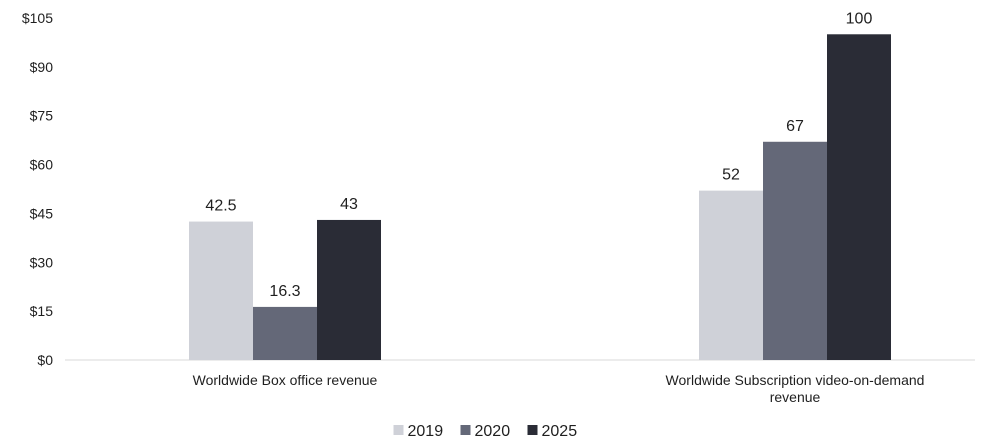 The width and height of the screenshot is (987, 444). Describe the element at coordinates (42, 311) in the screenshot. I see `y-tick-label: $15` at that location.